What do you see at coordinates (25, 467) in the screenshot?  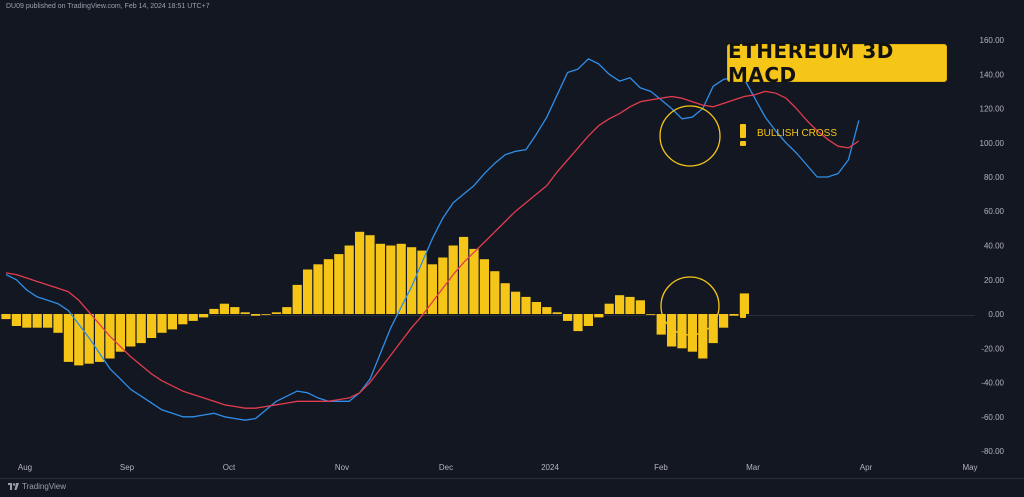 I see `x-tick-label: Aug` at bounding box center [25, 467].